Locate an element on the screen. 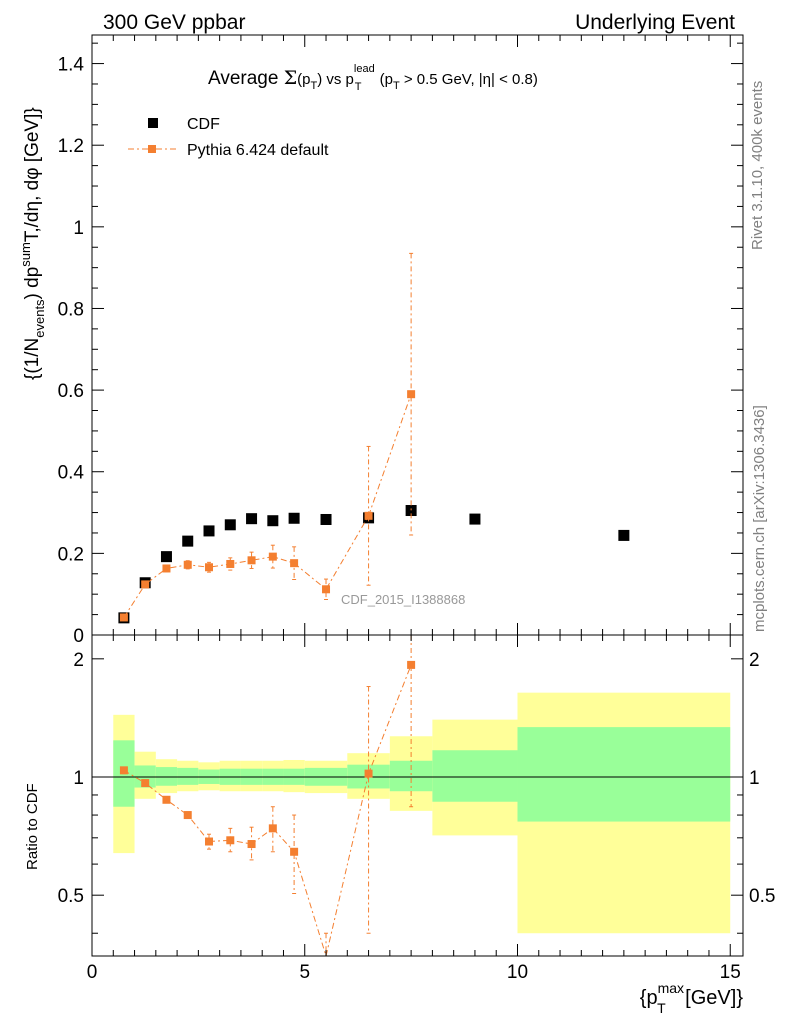 Image resolution: width=786 pixels, height=1024 pixels. x-tick-label: 5 is located at coordinates (304, 972).